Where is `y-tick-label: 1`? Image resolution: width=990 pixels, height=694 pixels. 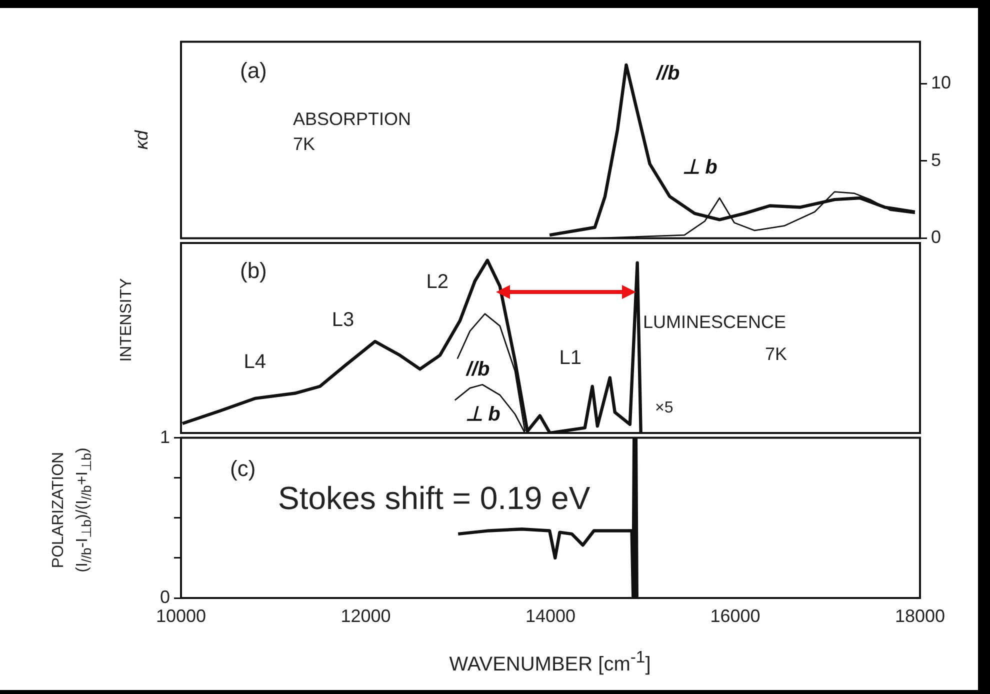 y-tick-label: 1 is located at coordinates (165, 436).